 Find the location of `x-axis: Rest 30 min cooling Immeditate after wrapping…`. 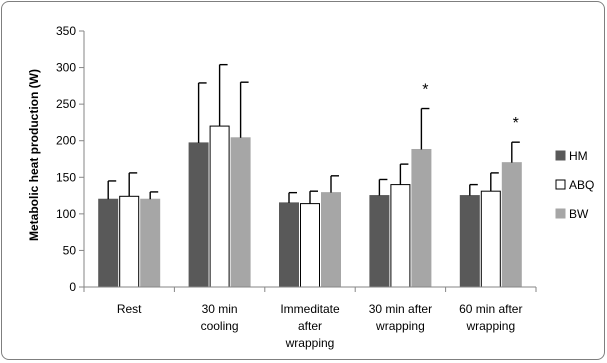

x-axis: Rest 30 min cooling Immeditate after wrapping… is located at coordinates (310, 318).